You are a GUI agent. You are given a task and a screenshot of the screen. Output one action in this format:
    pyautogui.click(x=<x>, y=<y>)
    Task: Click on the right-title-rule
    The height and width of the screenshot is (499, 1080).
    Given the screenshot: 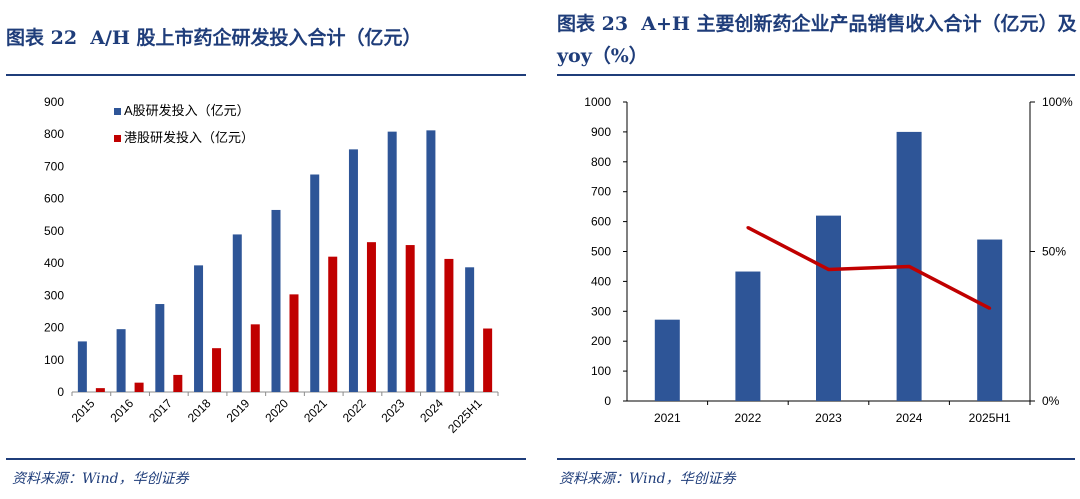 What is the action you would take?
    pyautogui.click(x=816, y=75)
    